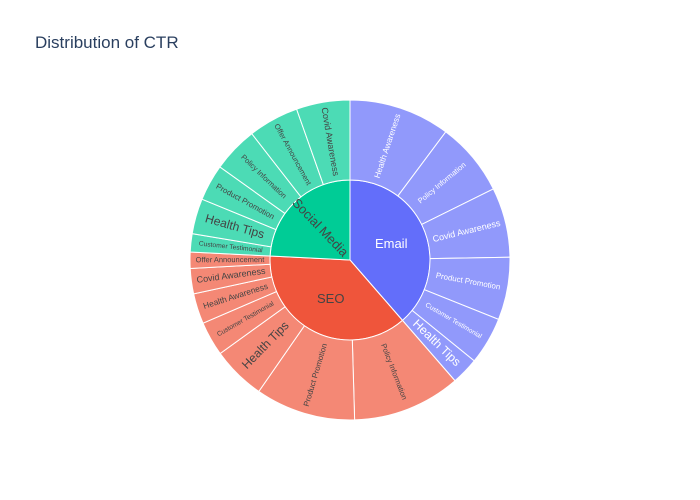 This screenshot has height=500, width=700. I want to click on label-seo: SEO, so click(330, 298).